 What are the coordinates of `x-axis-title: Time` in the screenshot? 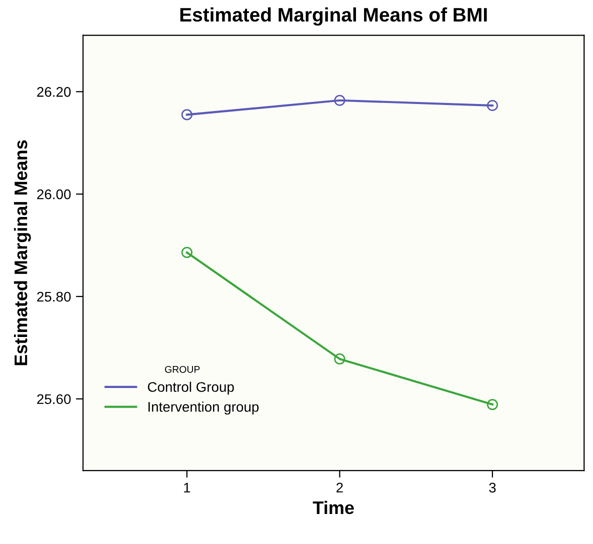 It's located at (333, 507).